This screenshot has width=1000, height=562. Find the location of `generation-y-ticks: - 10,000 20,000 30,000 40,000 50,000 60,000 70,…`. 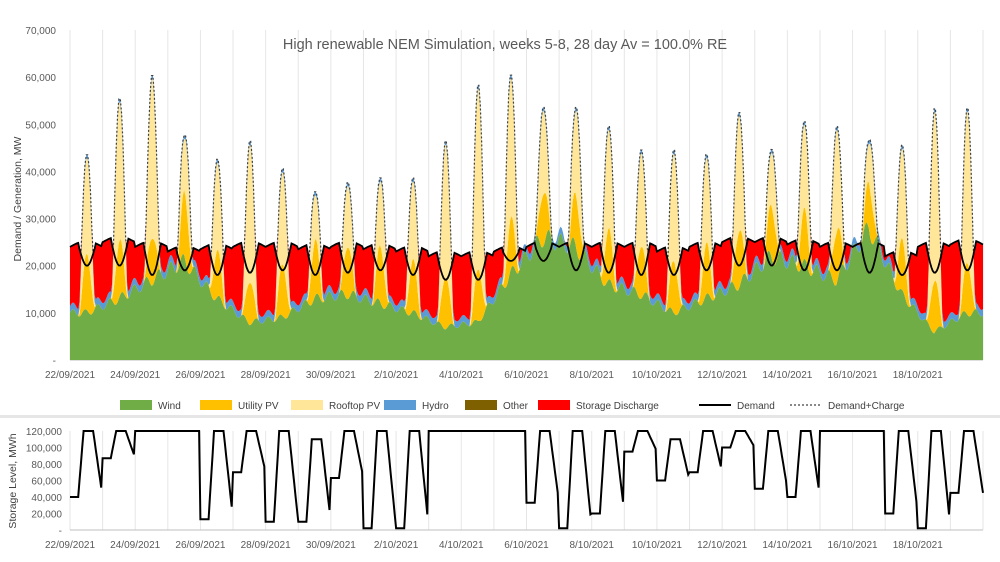

generation-y-ticks: - 10,000 20,000 30,000 40,000 50,000 60,000 70,… is located at coordinates (40, 196).